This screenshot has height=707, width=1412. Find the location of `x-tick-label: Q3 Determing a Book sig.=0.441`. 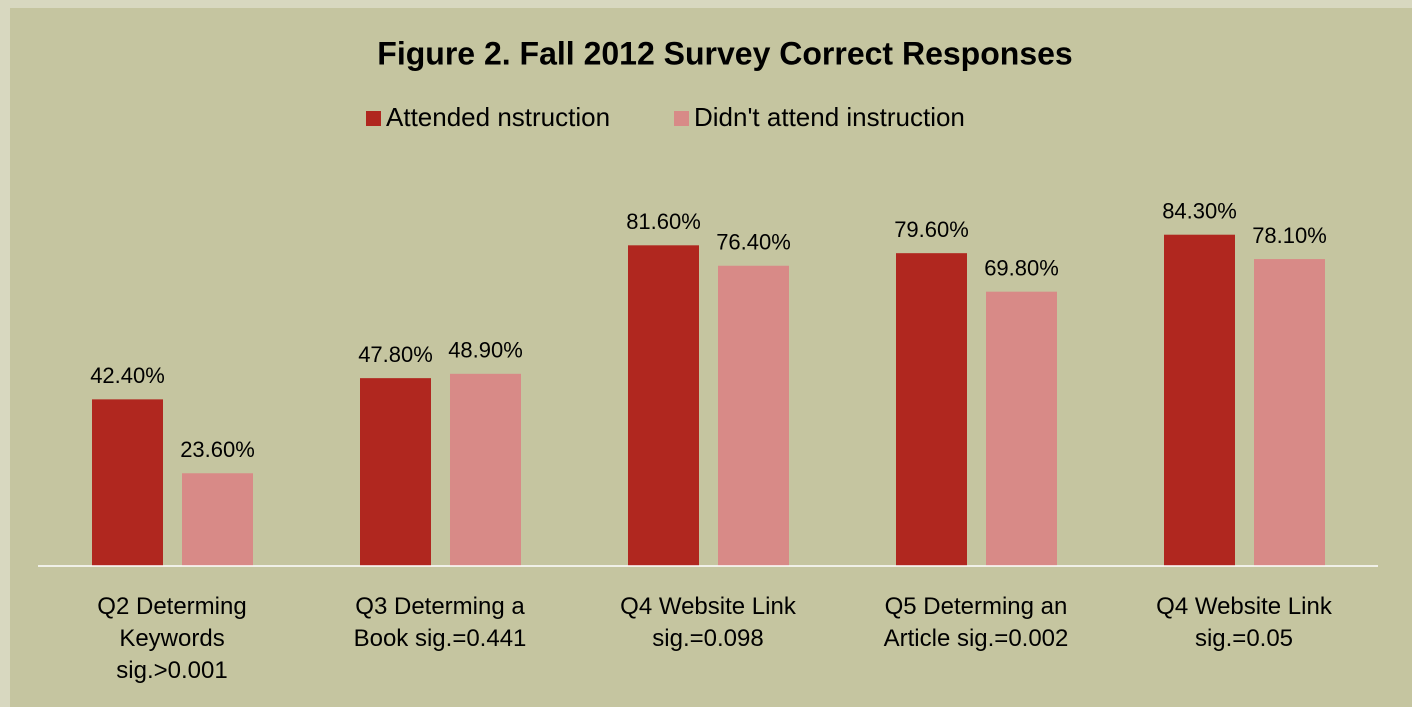

x-tick-label: Q3 Determing a Book sig.=0.441 is located at coordinates (440, 622).